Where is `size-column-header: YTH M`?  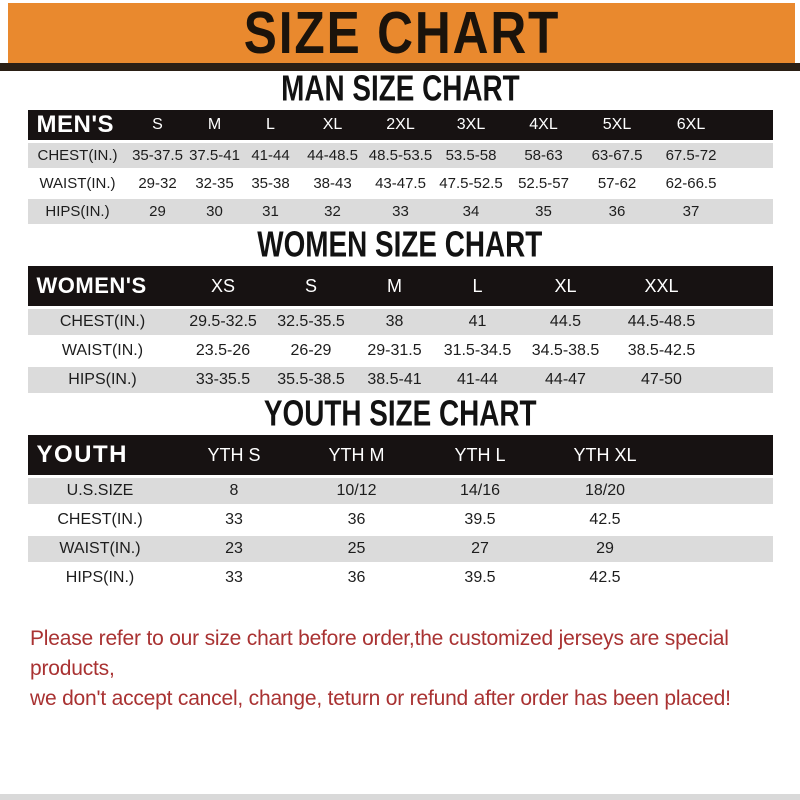 size-column-header: YTH M is located at coordinates (356, 455).